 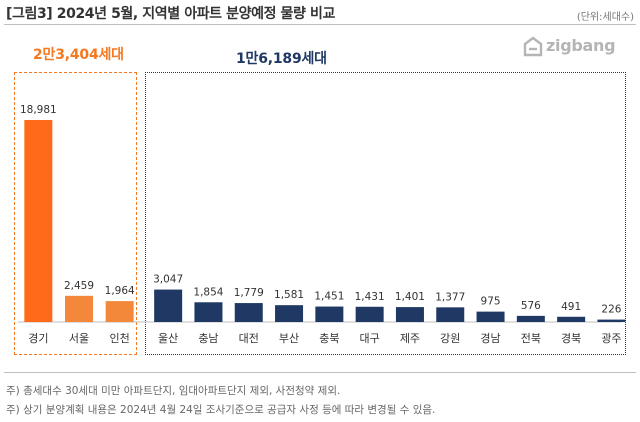 I want to click on category-label-대전: 대전, so click(x=249, y=338).